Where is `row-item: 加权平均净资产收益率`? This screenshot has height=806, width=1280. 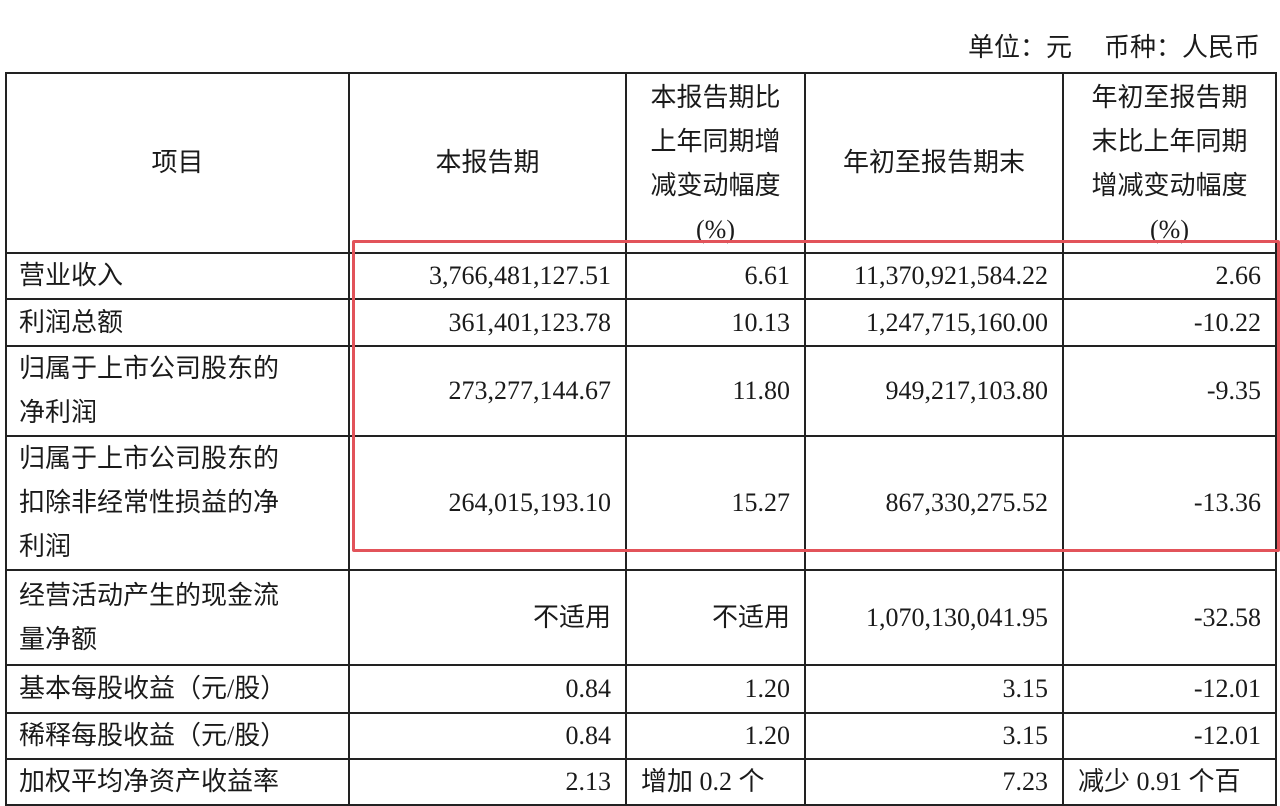
row-item: 加权平均净资产收益率 is located at coordinates (177, 782).